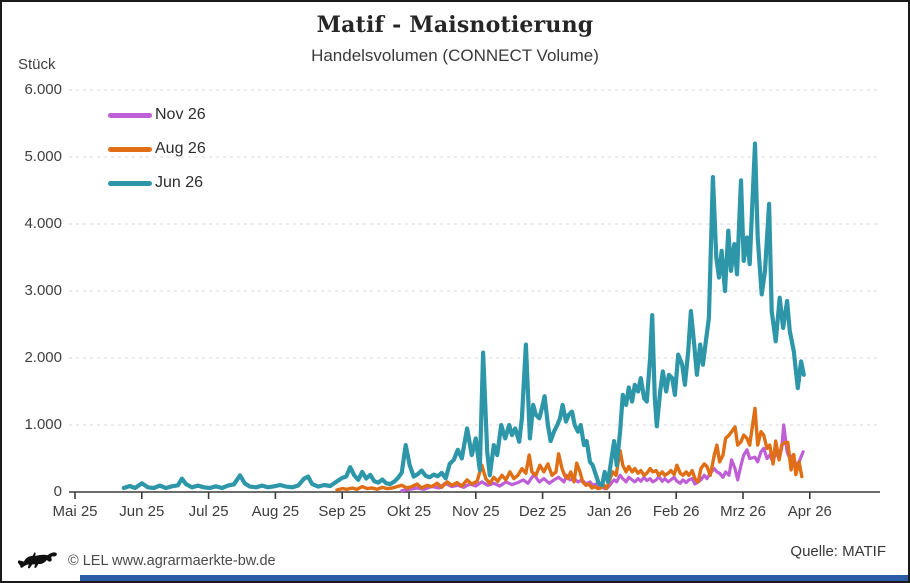 Image resolution: width=910 pixels, height=583 pixels. Describe the element at coordinates (609, 511) in the screenshot. I see `x-tick-label: Jan 26` at that location.